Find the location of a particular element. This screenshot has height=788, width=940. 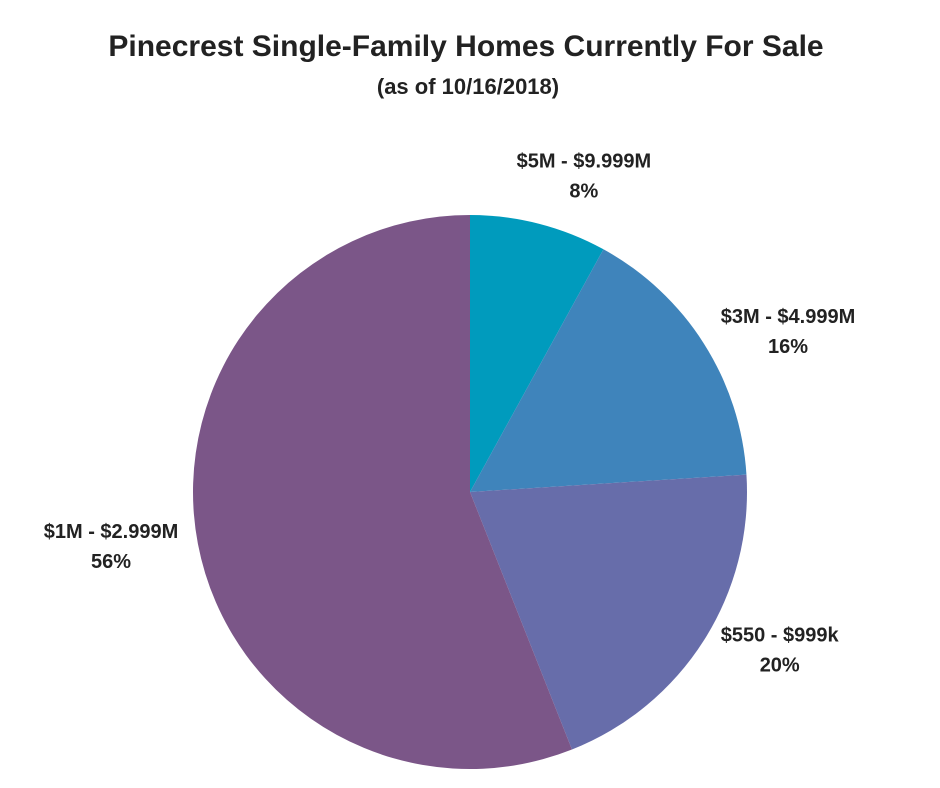

slice-value-label: 8% is located at coordinates (583, 192).